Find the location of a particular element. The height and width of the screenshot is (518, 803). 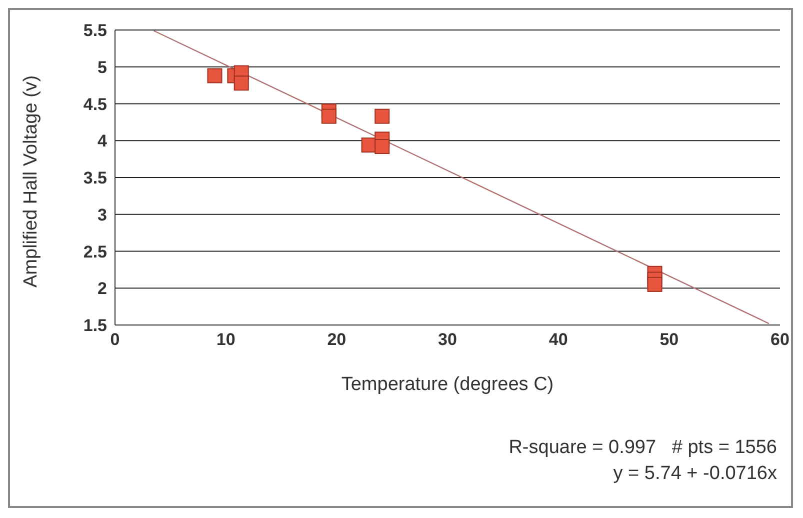

y-axis-title: Amplified Hall Voltage (v) is located at coordinates (31, 181).